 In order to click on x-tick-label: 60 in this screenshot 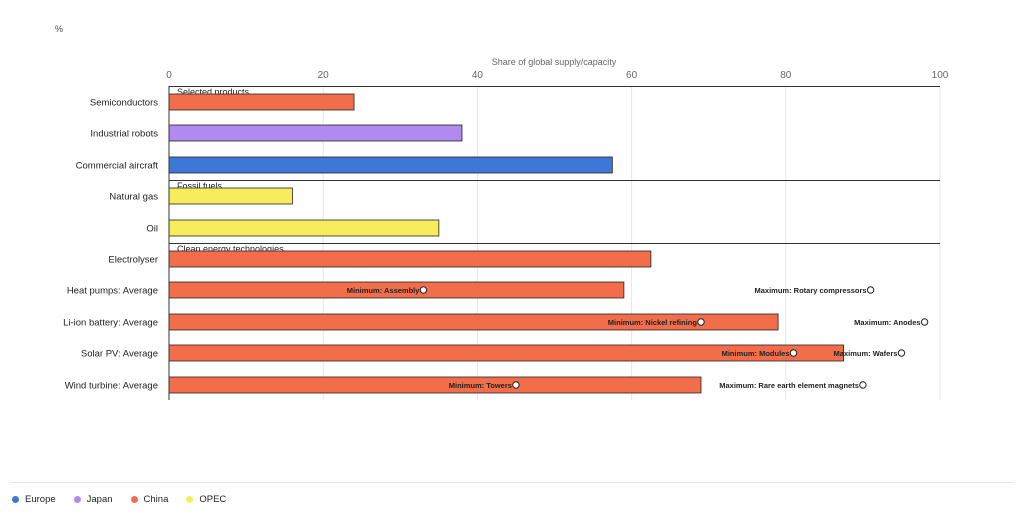, I will do `click(632, 75)`.